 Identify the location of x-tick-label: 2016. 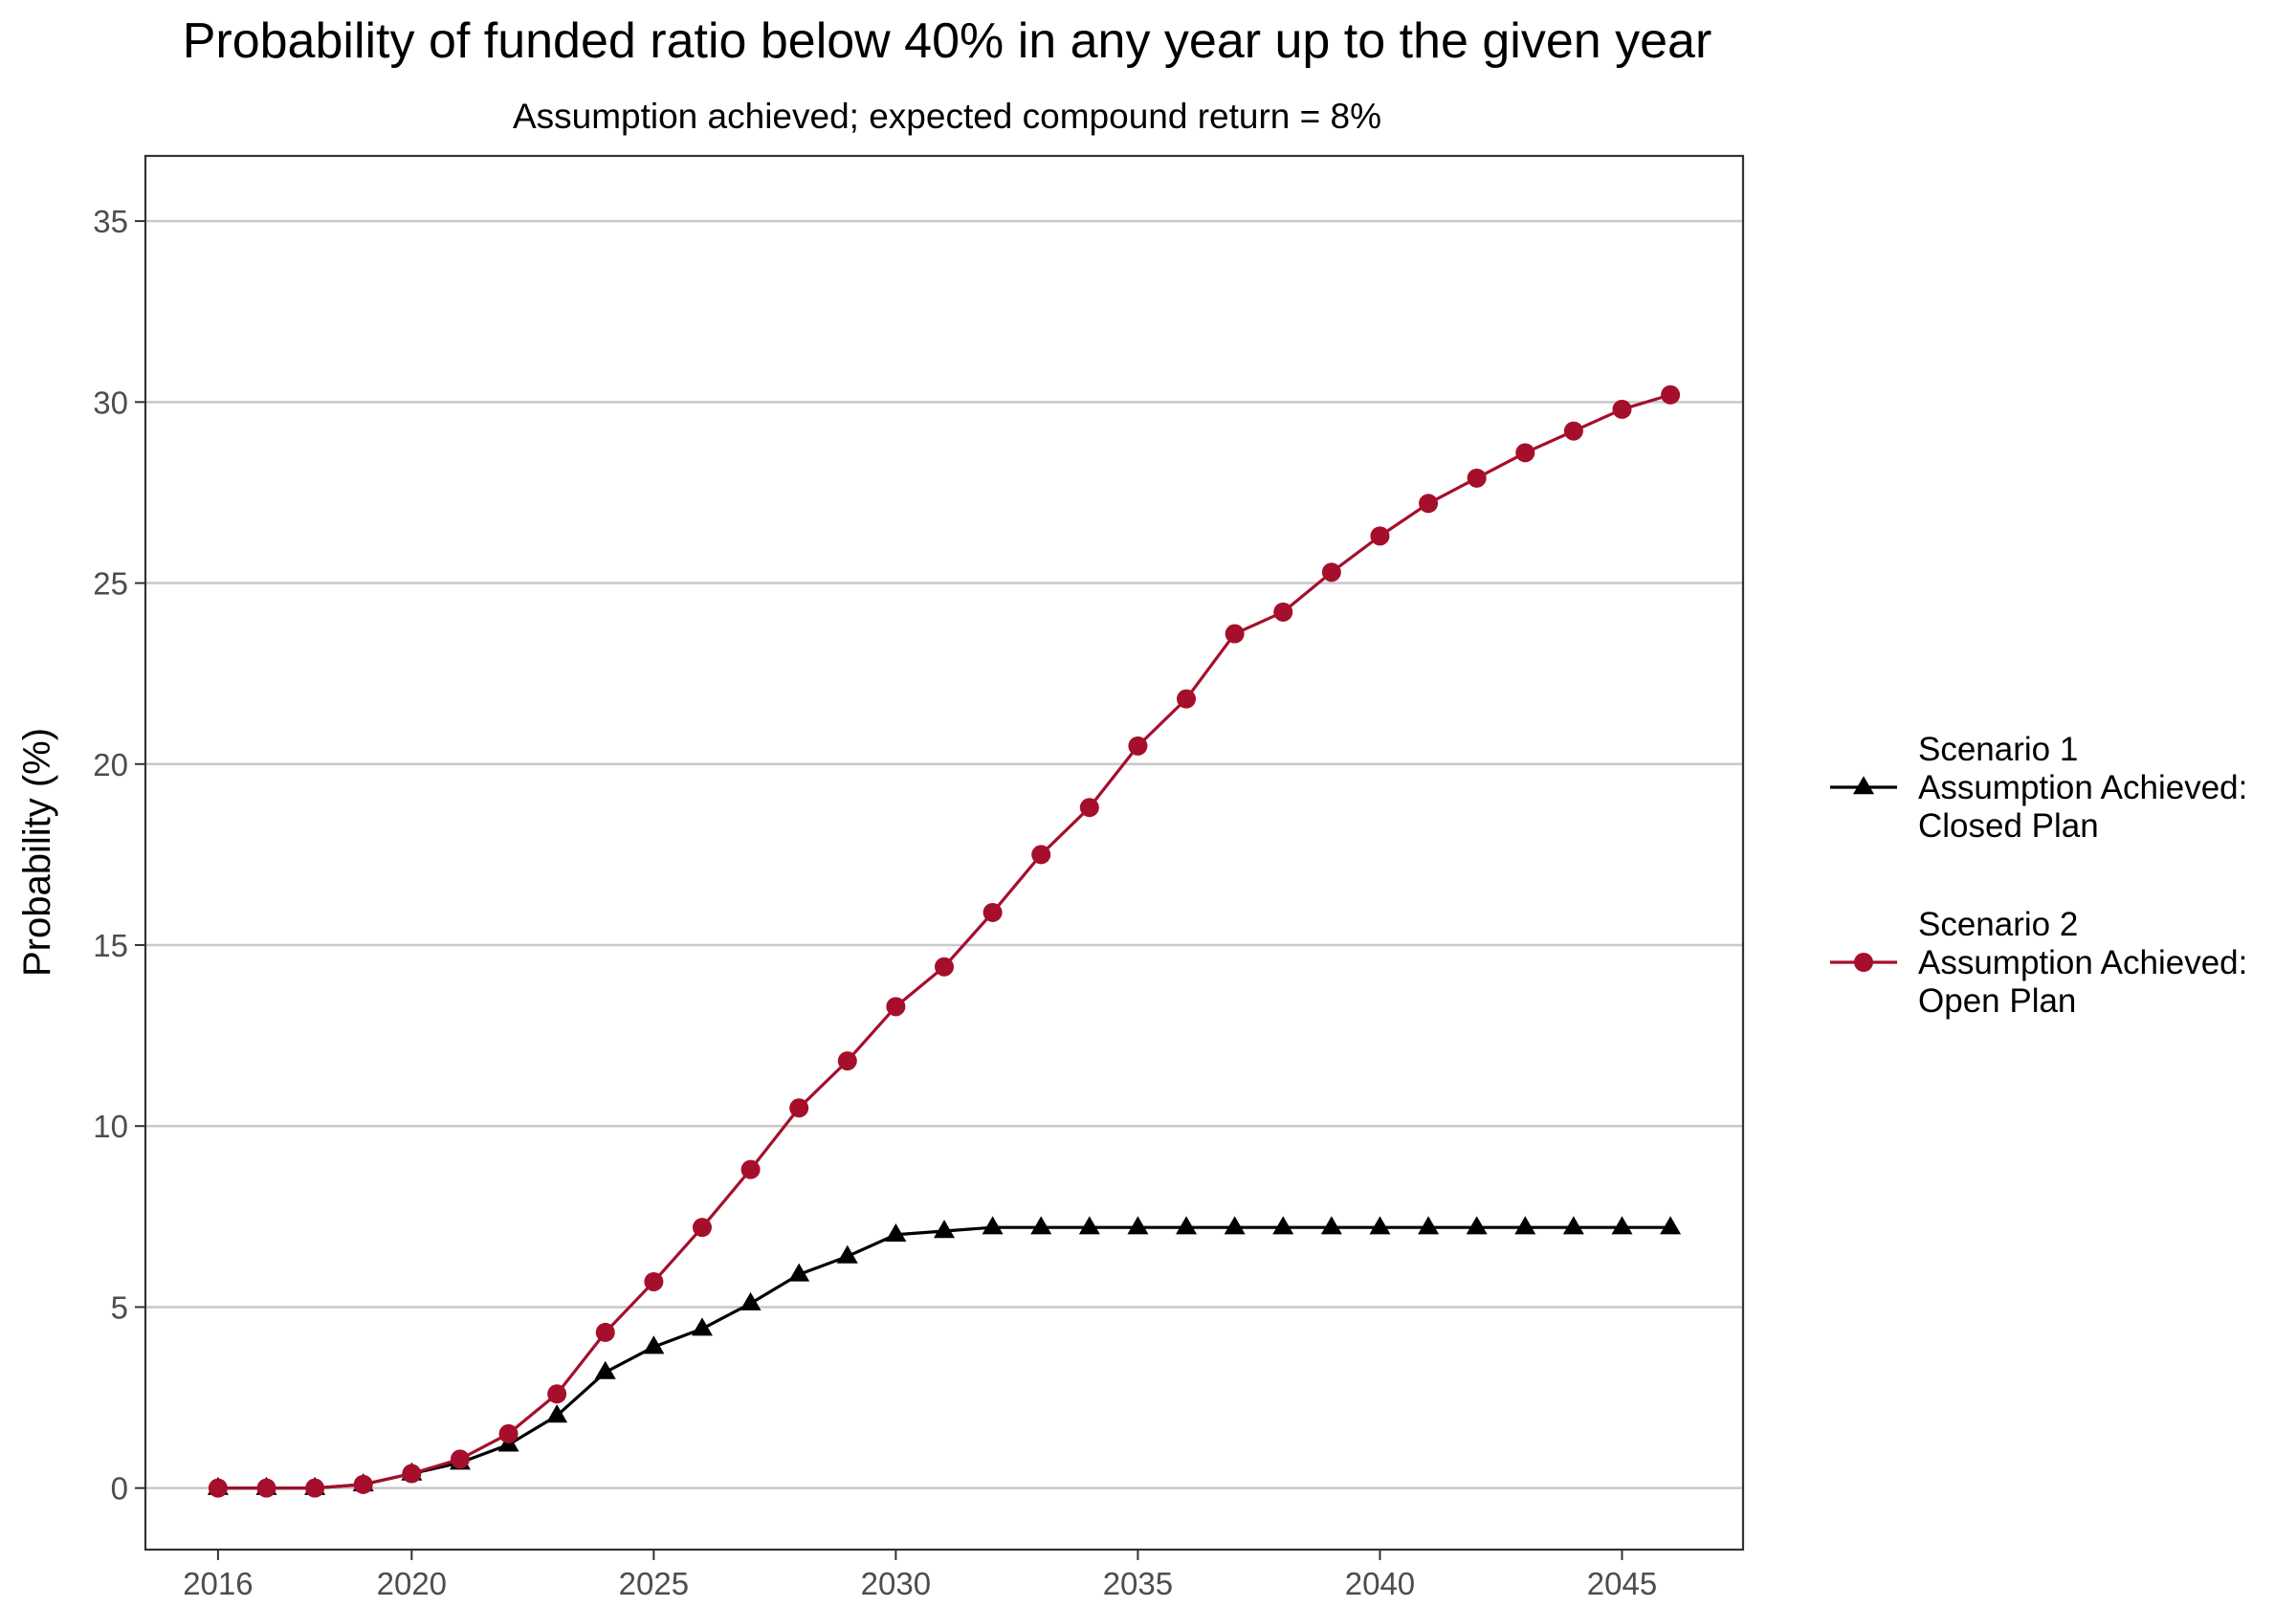
(218, 1583).